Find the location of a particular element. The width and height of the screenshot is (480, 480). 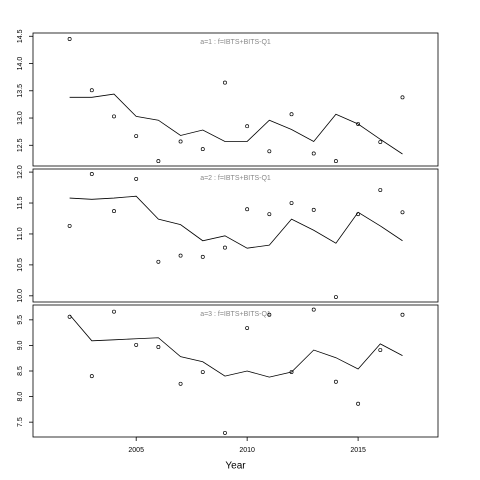

y-tick-label: 14.5 is located at coordinates (20, 36).